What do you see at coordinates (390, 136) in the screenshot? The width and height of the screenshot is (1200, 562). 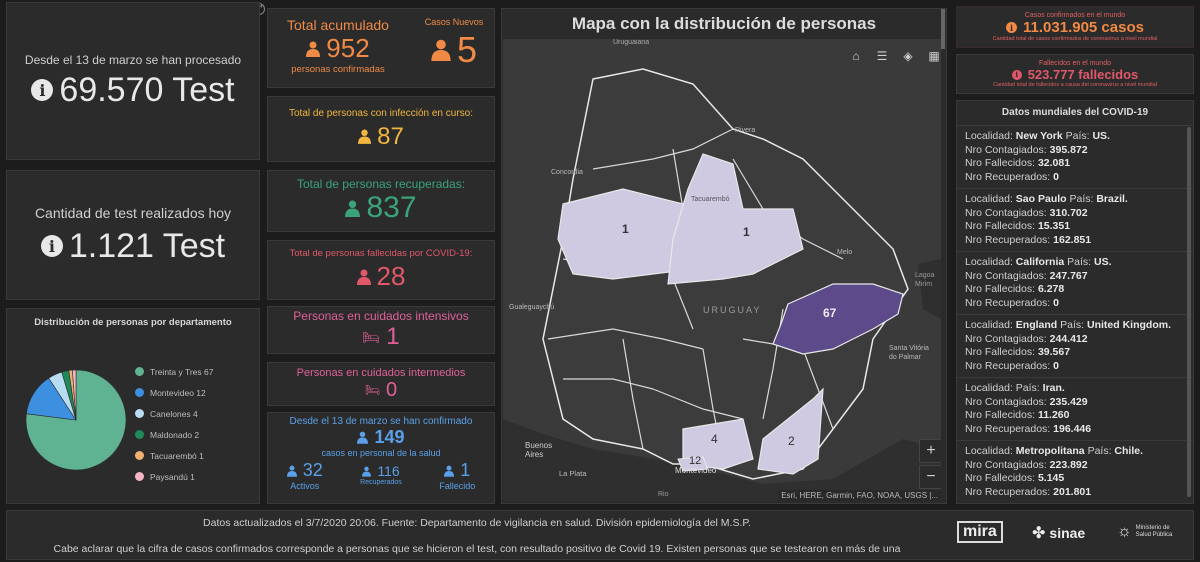 I see `en-curso-value: 87` at bounding box center [390, 136].